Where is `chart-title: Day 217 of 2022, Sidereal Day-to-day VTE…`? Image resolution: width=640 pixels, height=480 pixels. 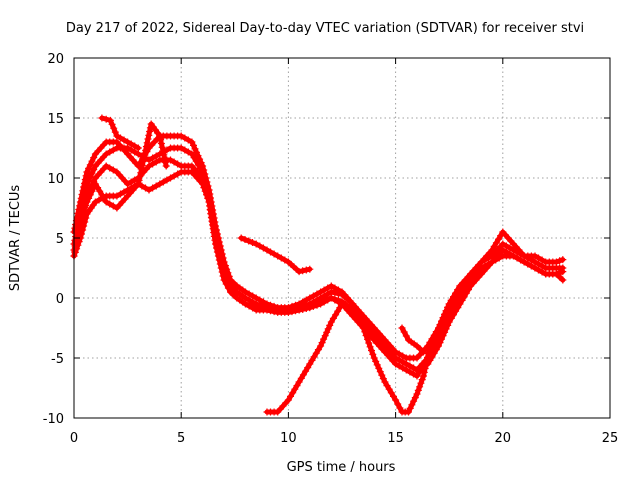 chart-title: Day 217 of 2022, Sidereal Day-to-day VTE… is located at coordinates (325, 28).